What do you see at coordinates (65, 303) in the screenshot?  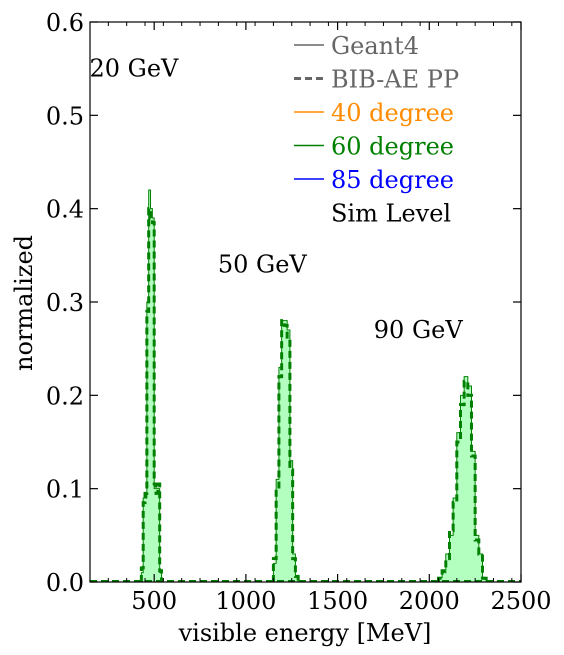 I see `y-tick-label: 0.3` at bounding box center [65, 303].